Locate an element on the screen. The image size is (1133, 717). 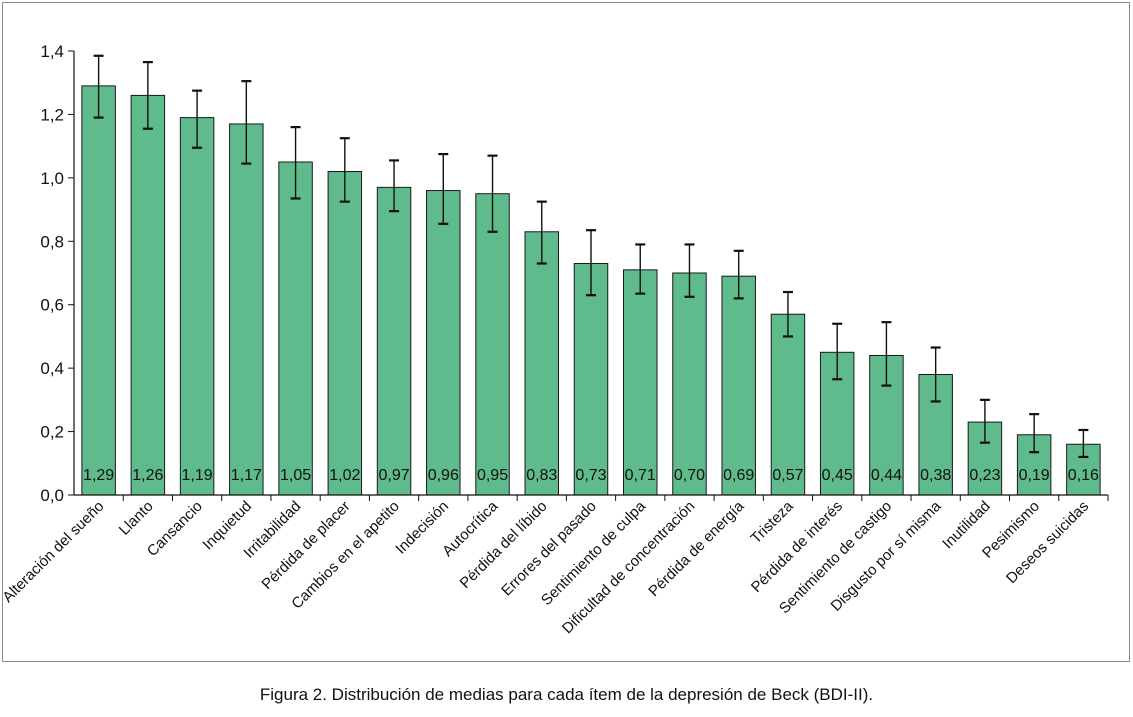
data-label: 0,95 is located at coordinates (492, 475).